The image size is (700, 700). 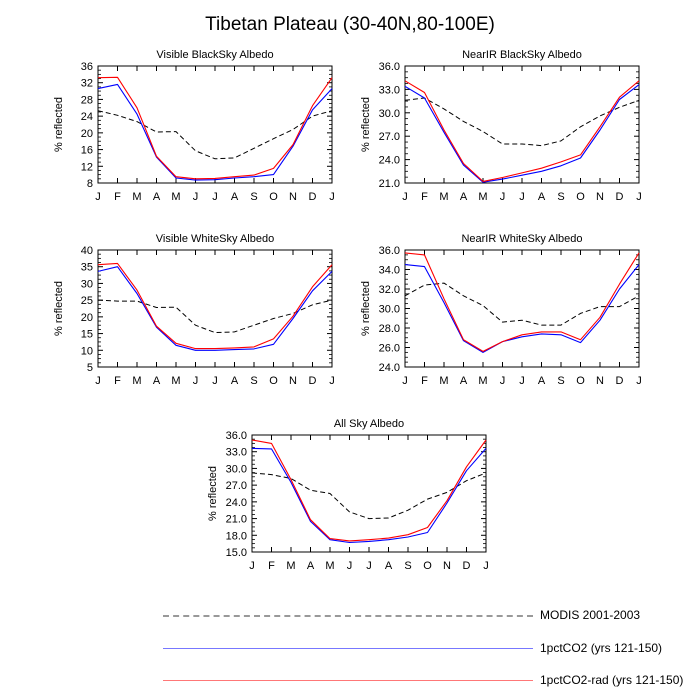 What do you see at coordinates (348, 680) in the screenshot?
I see `legend-line-1pctco2-rad` at bounding box center [348, 680].